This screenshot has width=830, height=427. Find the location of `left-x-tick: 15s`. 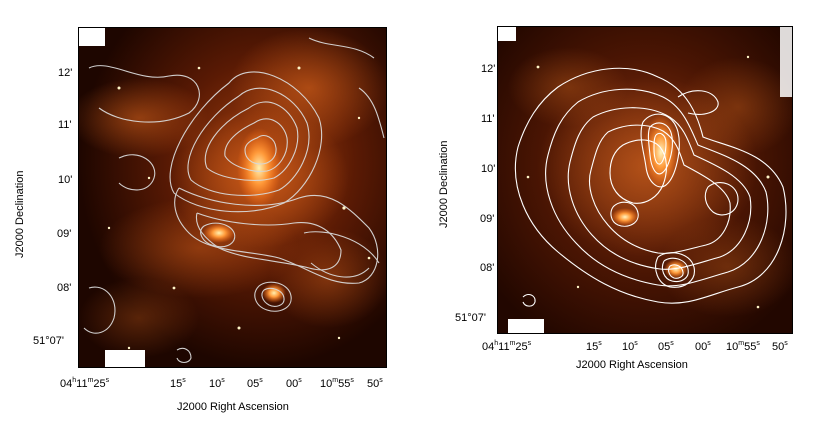

left-x-tick: 15s is located at coordinates (178, 383).